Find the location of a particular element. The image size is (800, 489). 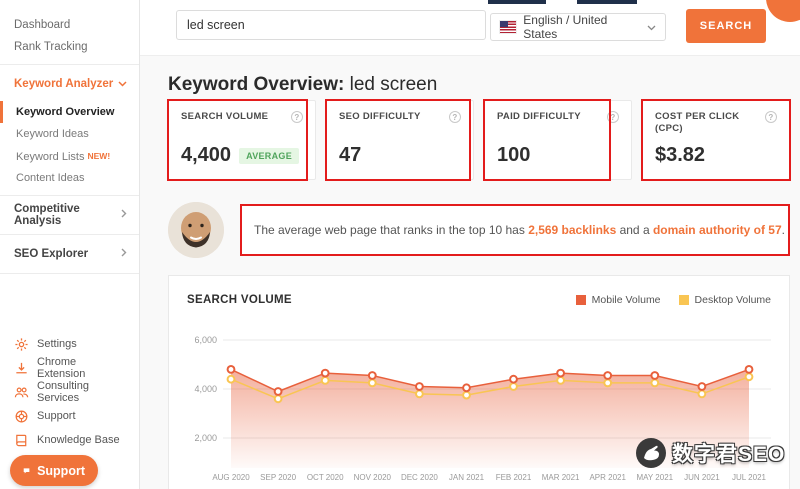

keyword-lists-label: Keyword Lists is located at coordinates (50, 157).